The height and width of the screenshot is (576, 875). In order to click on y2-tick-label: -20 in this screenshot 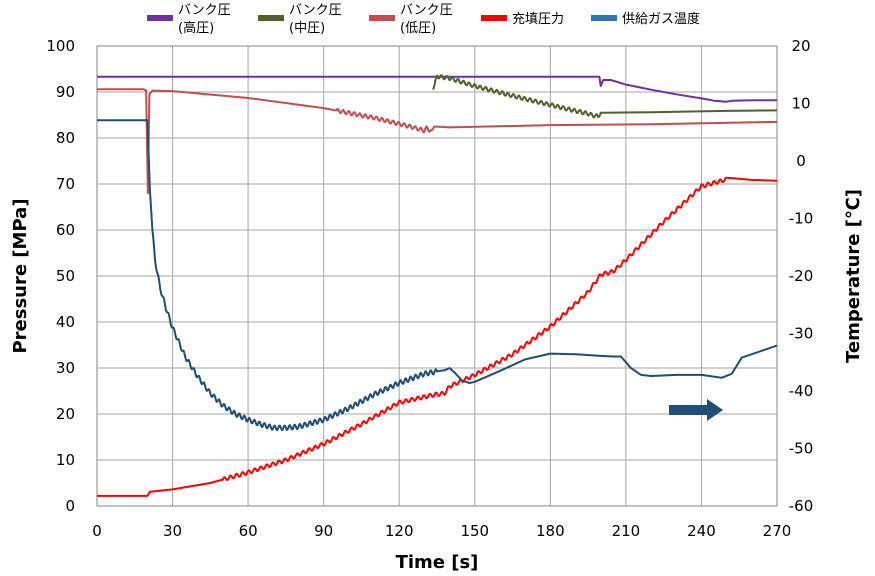, I will do `click(801, 276)`.